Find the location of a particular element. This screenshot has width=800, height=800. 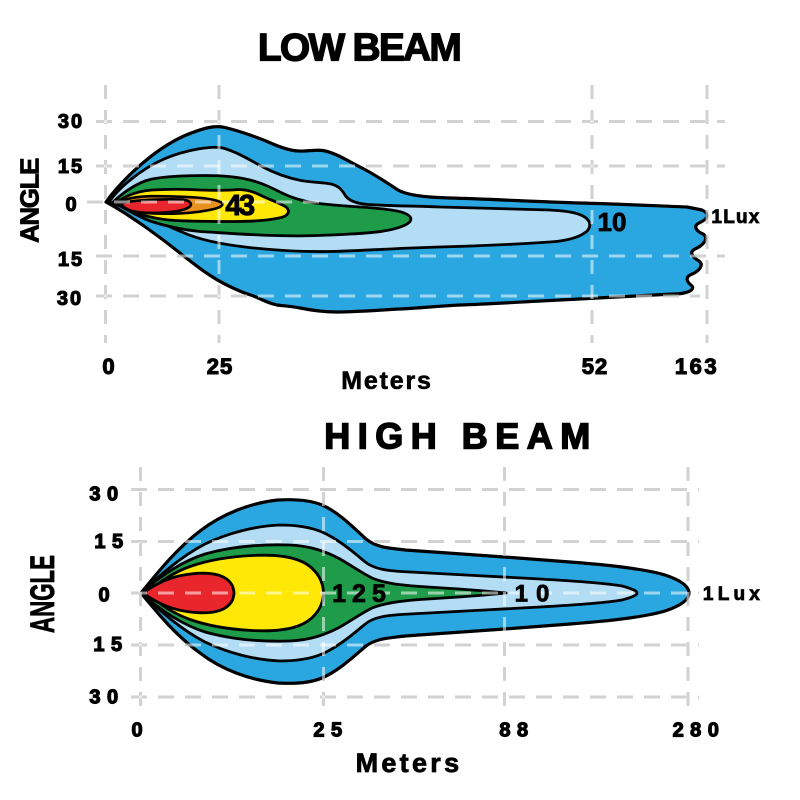

svg-text: LOW BEAM is located at coordinates (359, 48).